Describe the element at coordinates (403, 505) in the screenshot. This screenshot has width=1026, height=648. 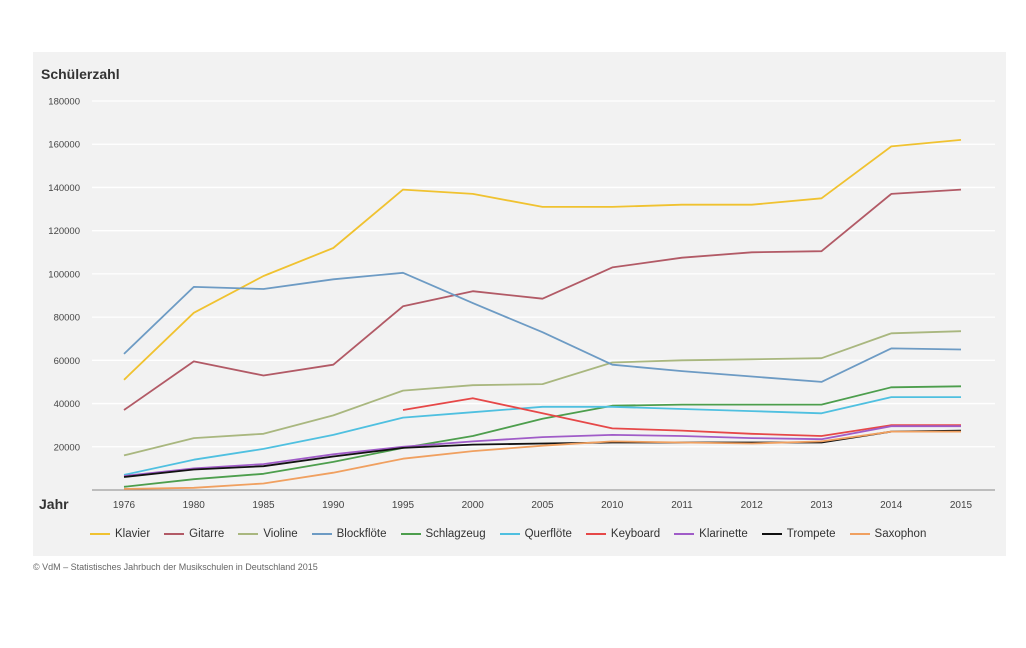
I see `x-tick-label: 1995` at that location.